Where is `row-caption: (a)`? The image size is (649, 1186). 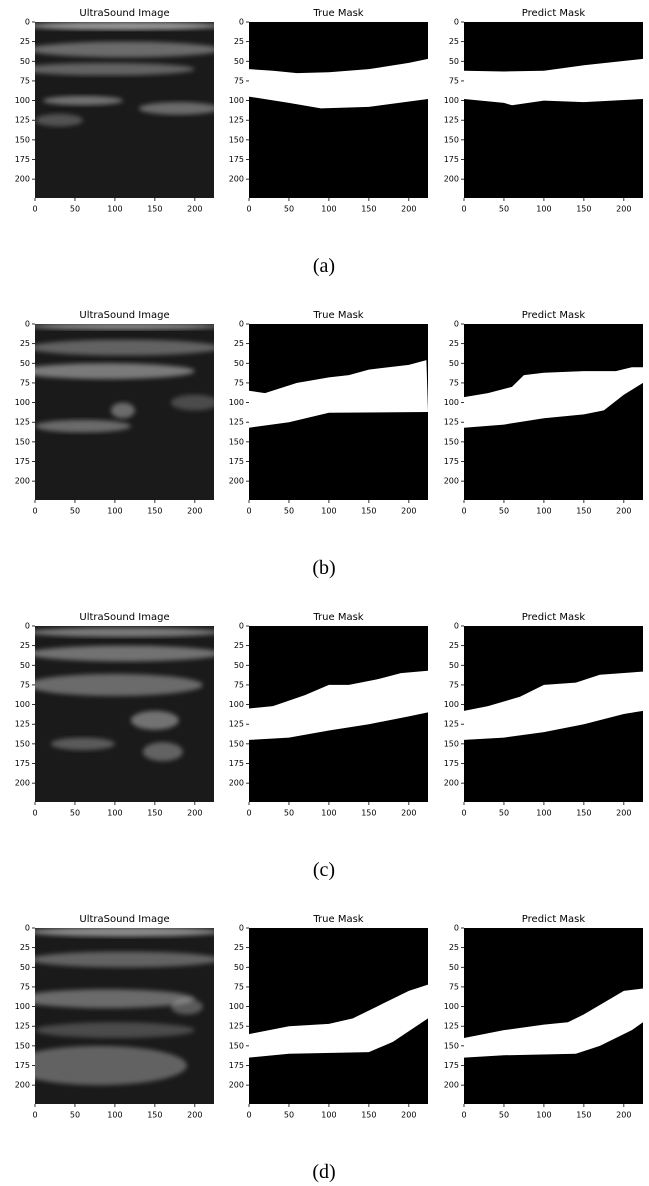 row-caption: (a) is located at coordinates (324, 266).